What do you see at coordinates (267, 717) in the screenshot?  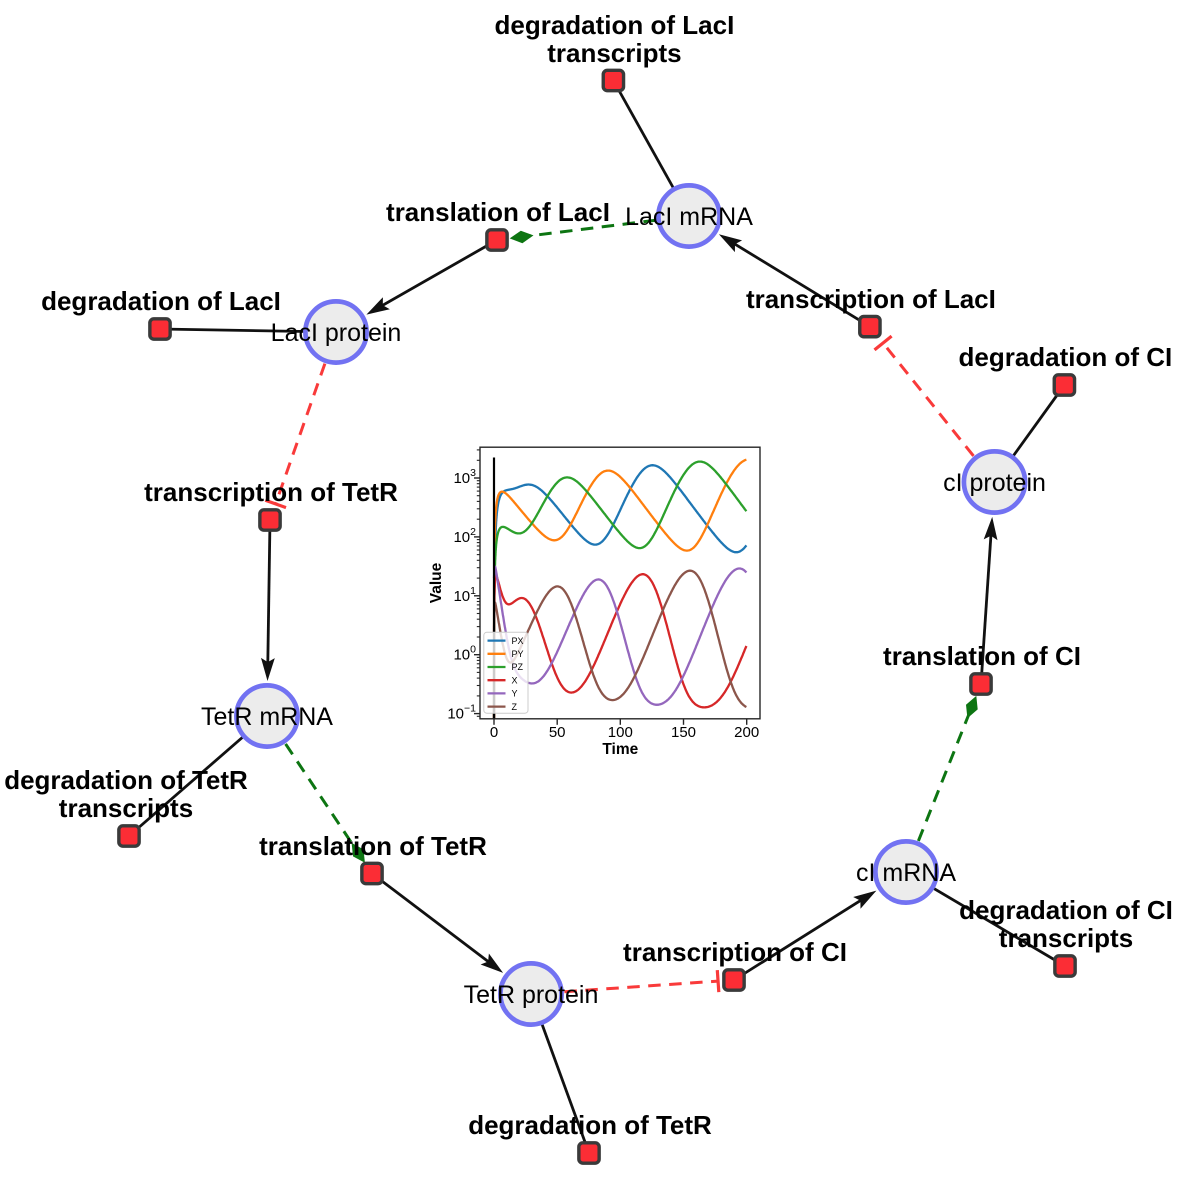 I see `svg-text: TetR mRNA` at bounding box center [267, 717].